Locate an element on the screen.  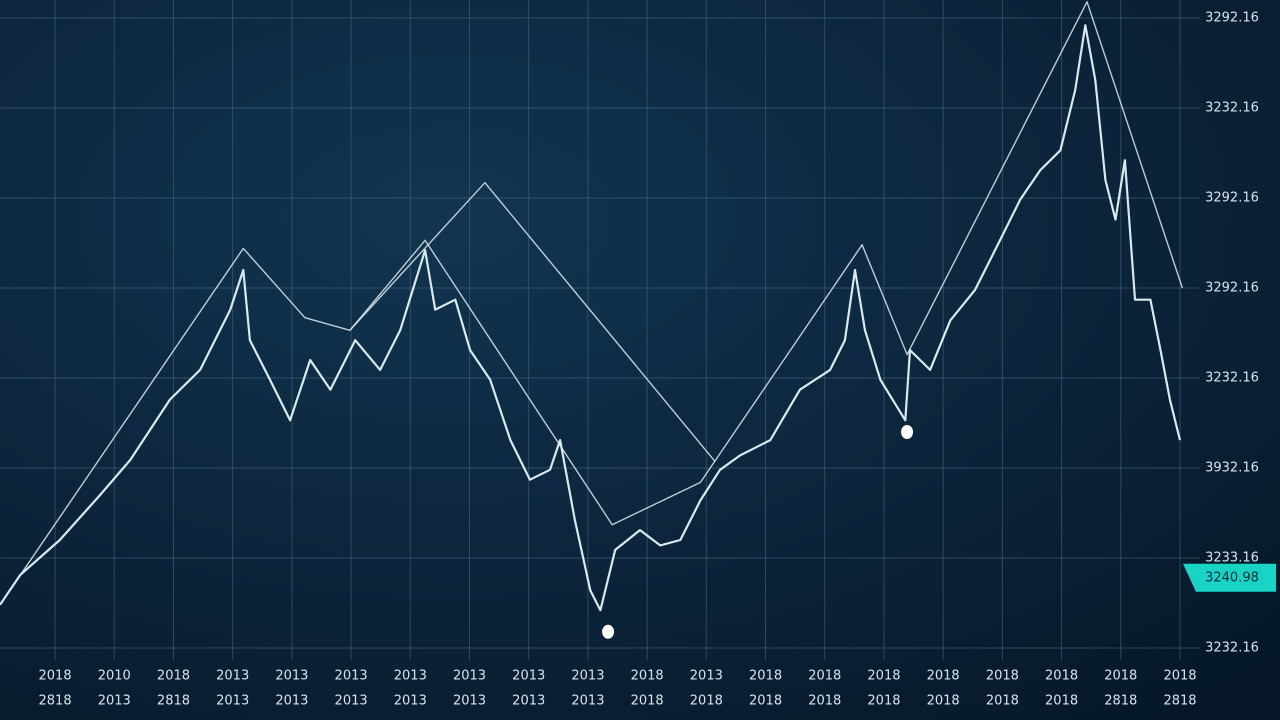
y-tick-label: 3932.16 is located at coordinates (1232, 468).